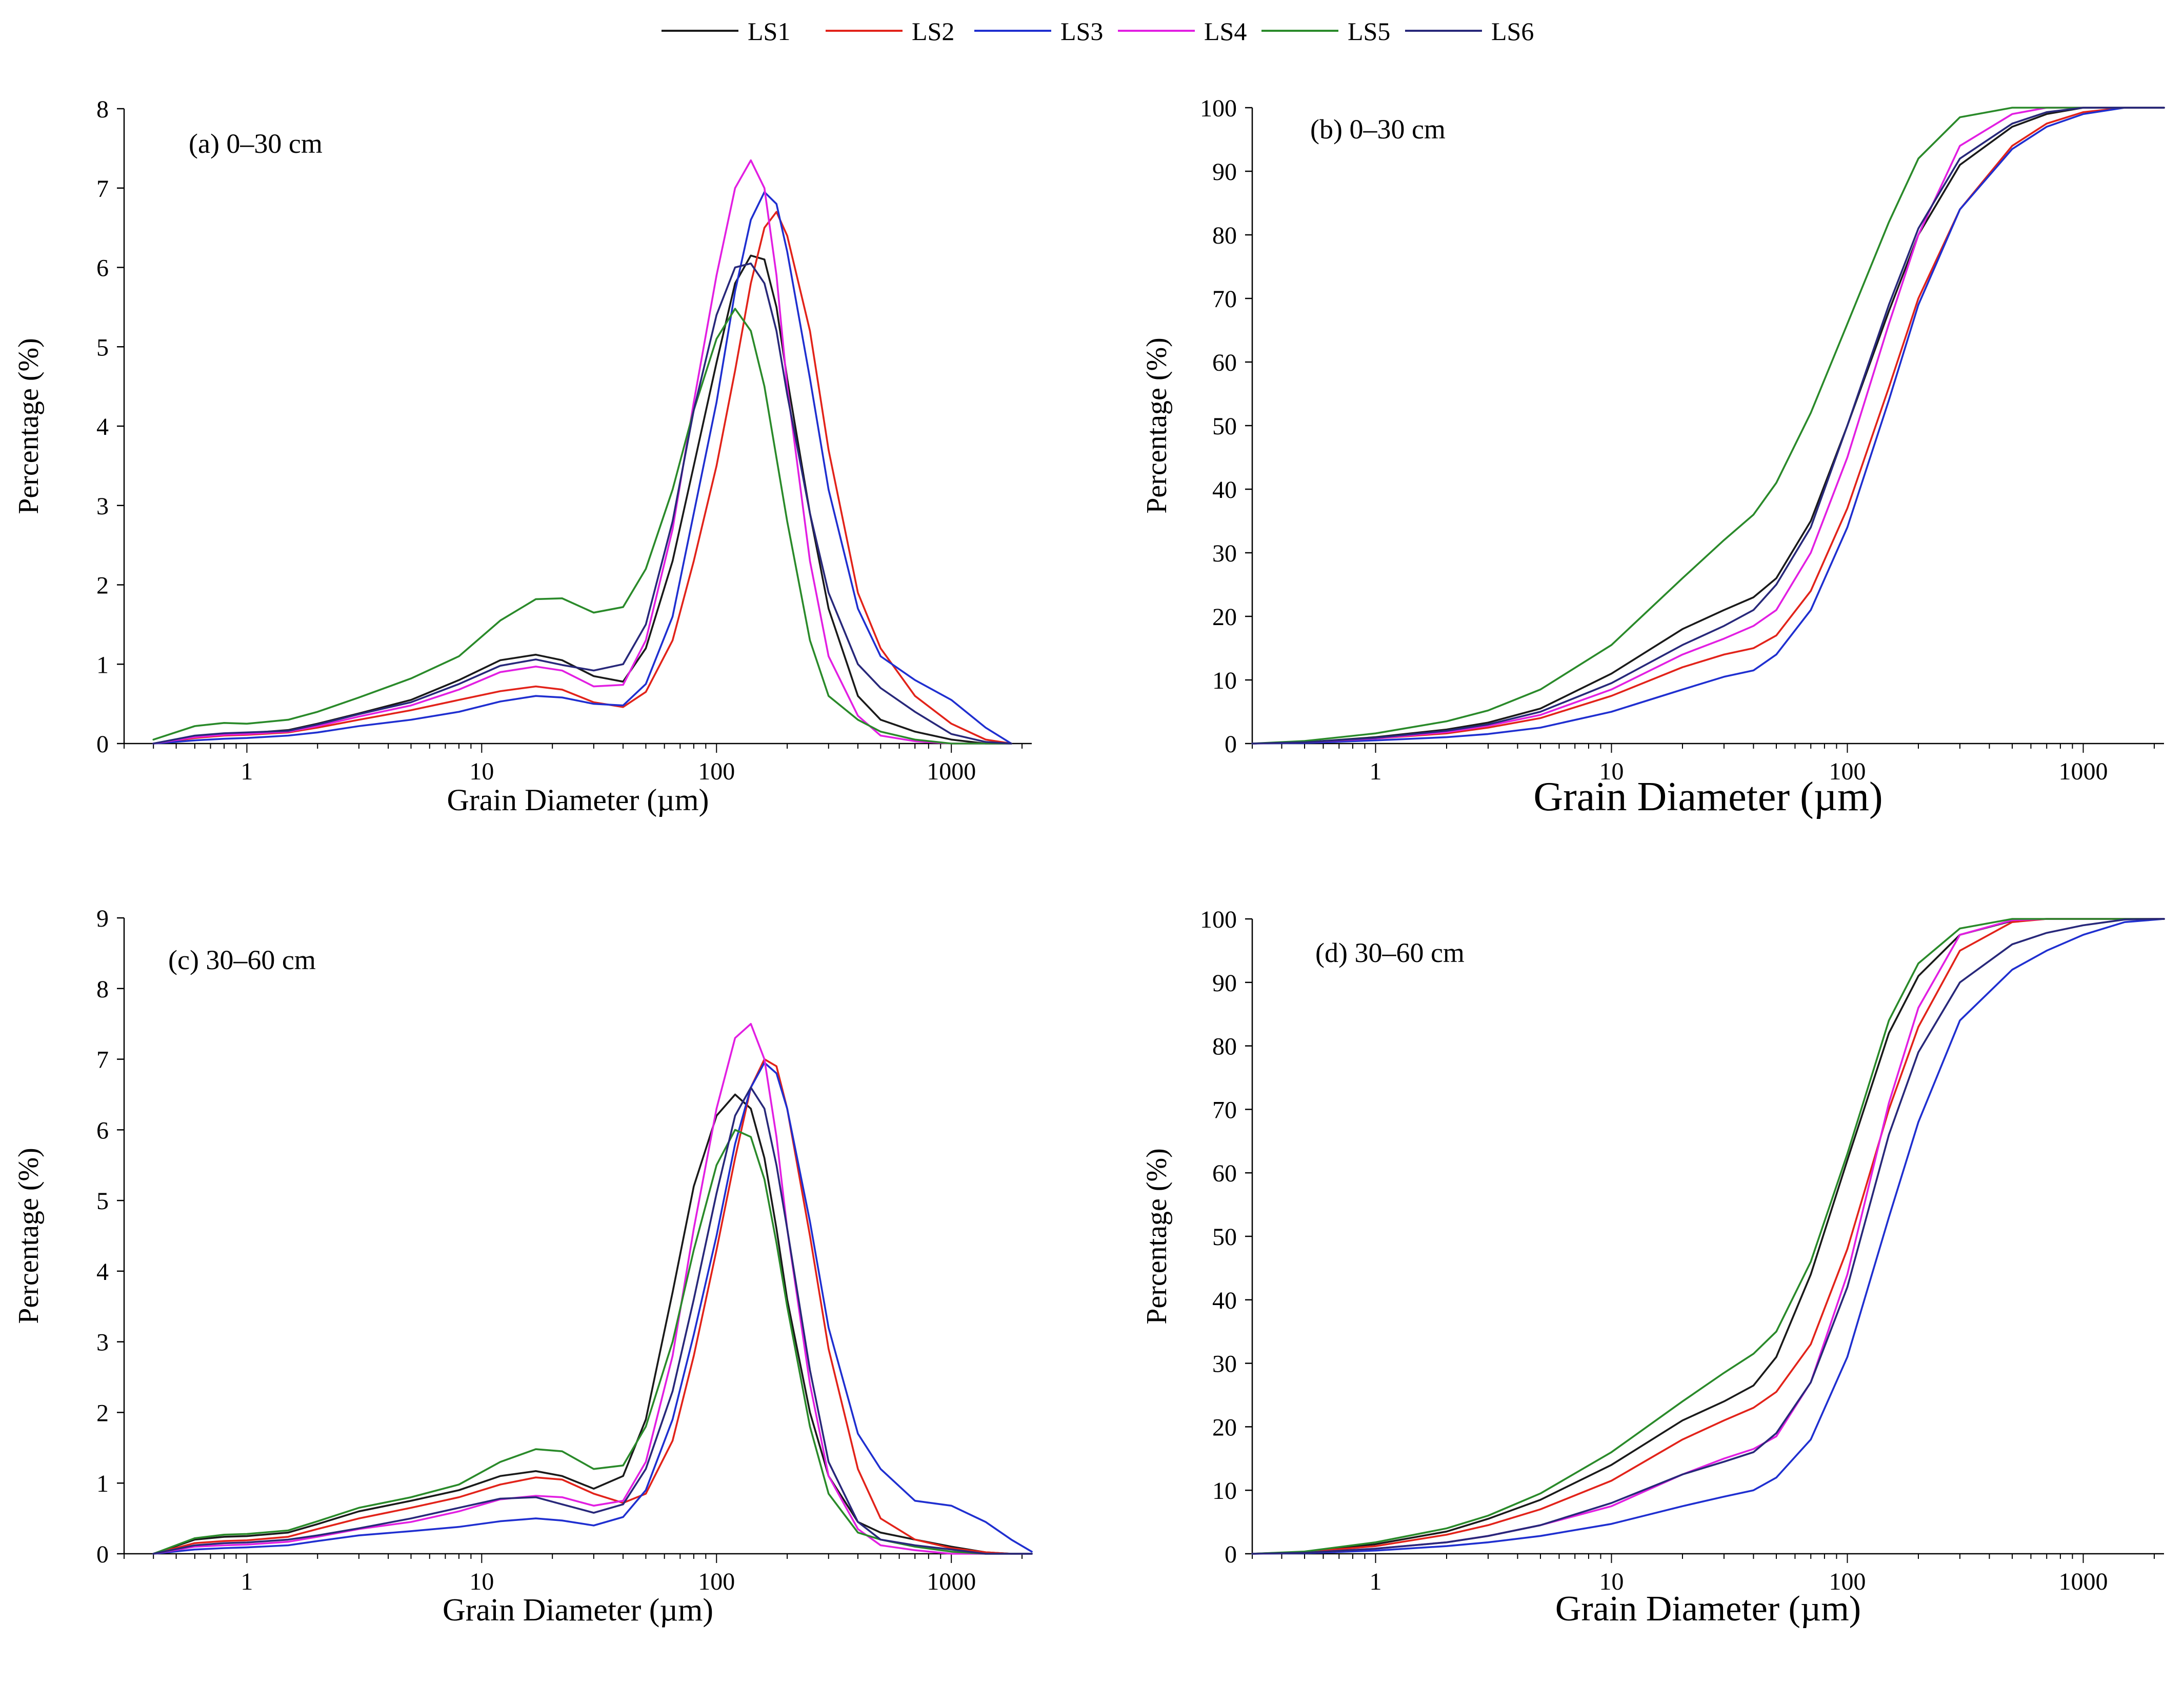  What do you see at coordinates (1378, 129) in the screenshot?
I see `panel-label-b: (b) 0–30 cm` at bounding box center [1378, 129].